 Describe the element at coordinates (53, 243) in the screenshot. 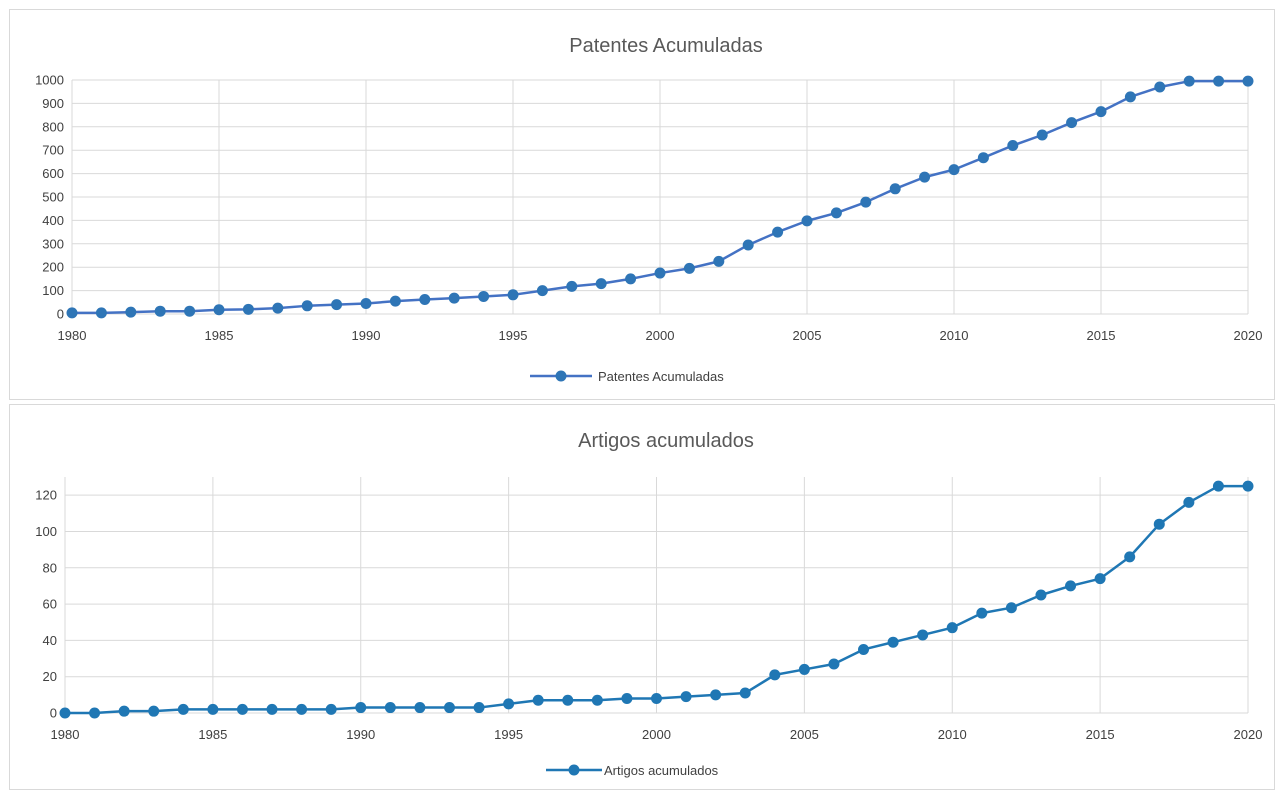

I see `y-tick-label: 300` at that location.